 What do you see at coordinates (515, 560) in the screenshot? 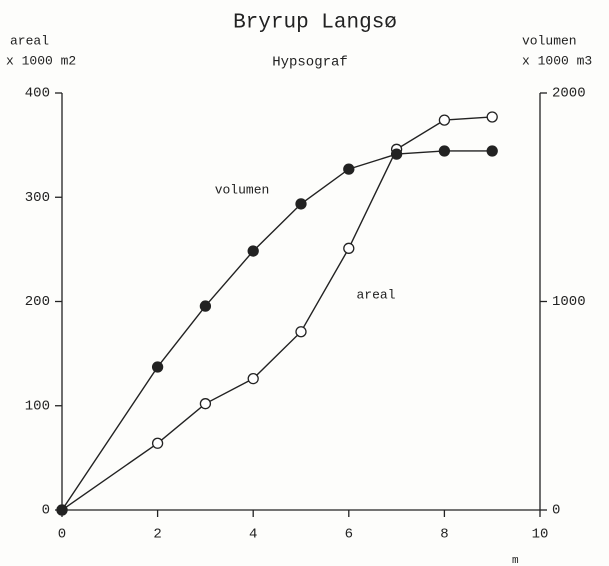
I see `x-axis-label: m` at bounding box center [515, 560].